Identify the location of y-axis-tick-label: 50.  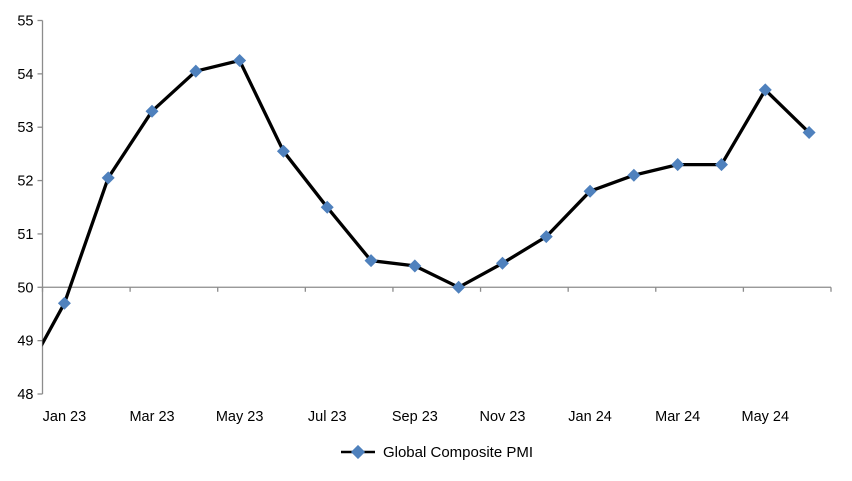
(25, 288).